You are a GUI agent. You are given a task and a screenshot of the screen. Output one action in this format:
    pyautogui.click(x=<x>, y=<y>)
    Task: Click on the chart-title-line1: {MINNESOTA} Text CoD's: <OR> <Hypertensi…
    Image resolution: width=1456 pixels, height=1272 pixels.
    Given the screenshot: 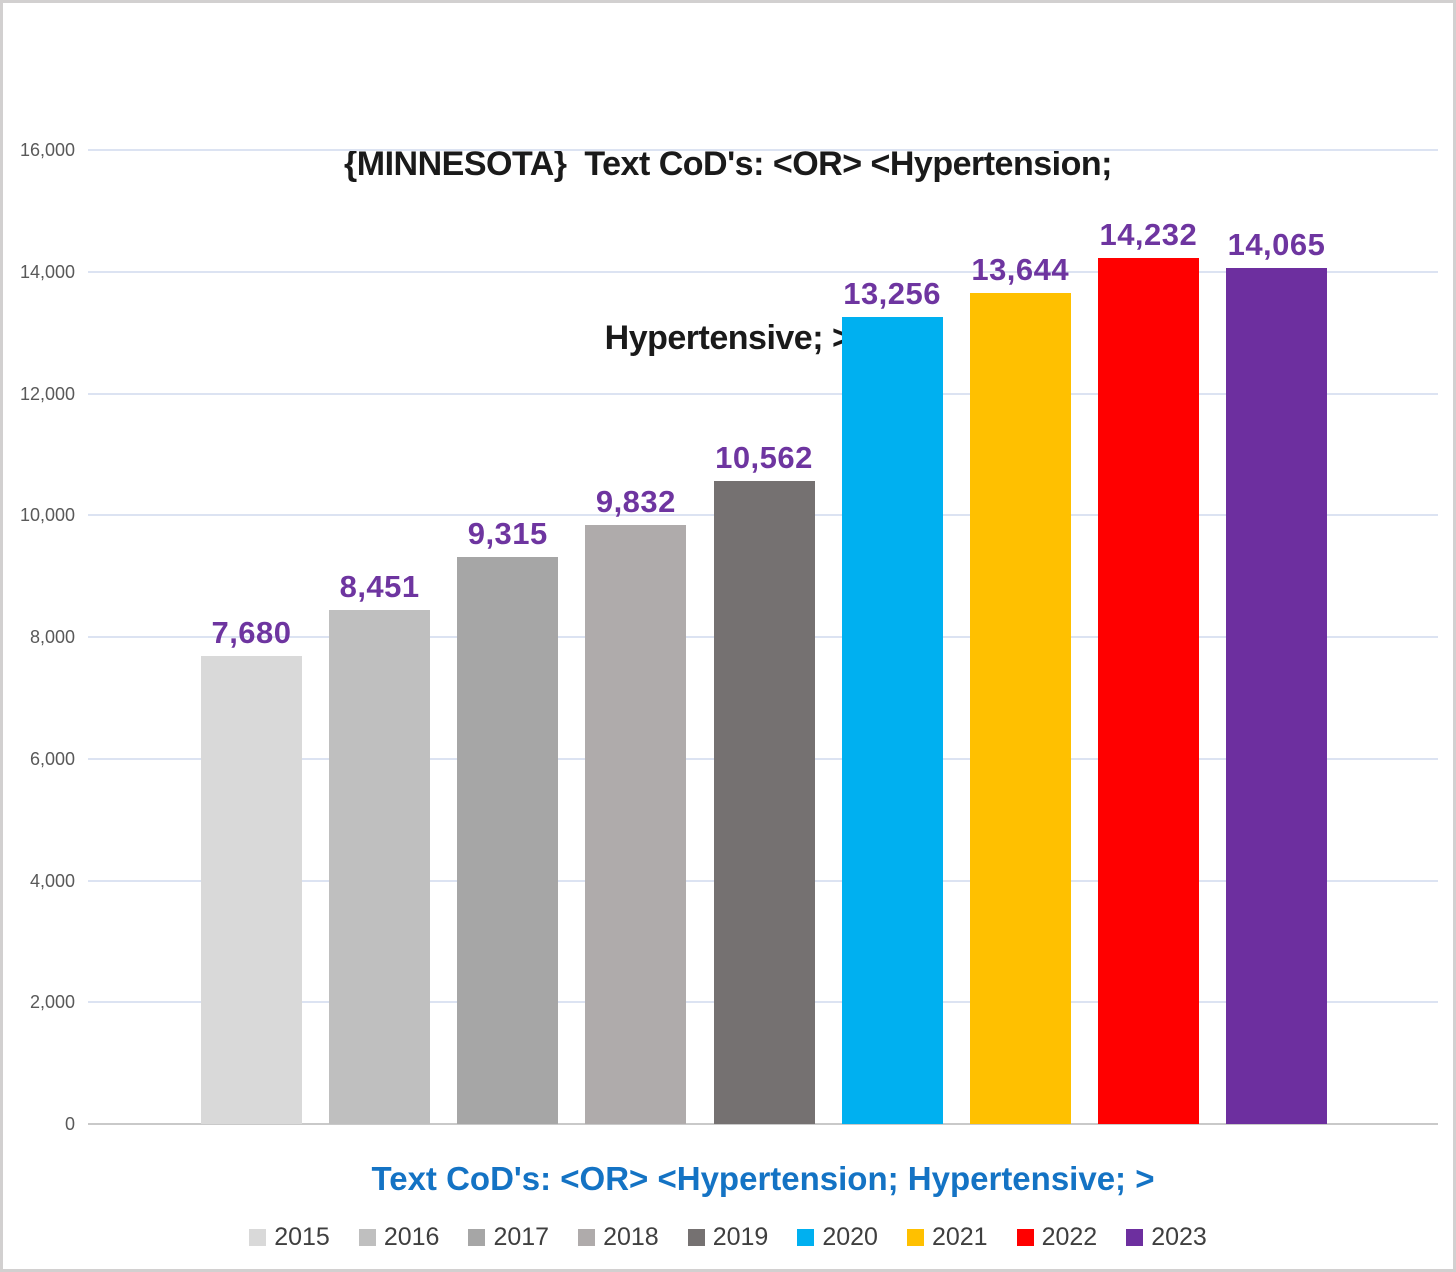 What is the action you would take?
    pyautogui.click(x=728, y=164)
    